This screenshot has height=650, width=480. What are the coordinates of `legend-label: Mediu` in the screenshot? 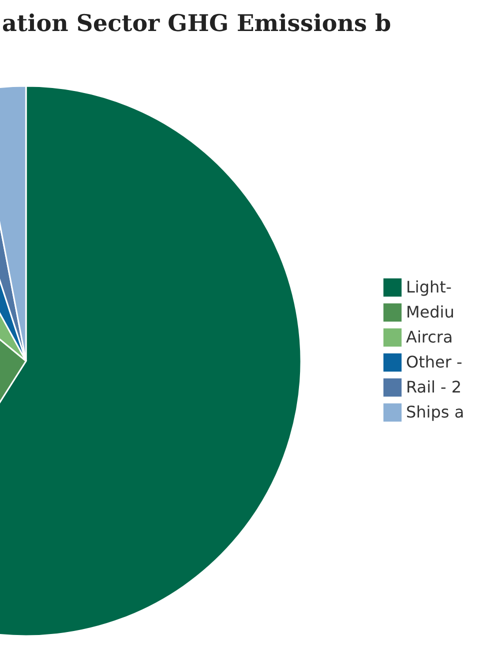 It's located at (430, 312).